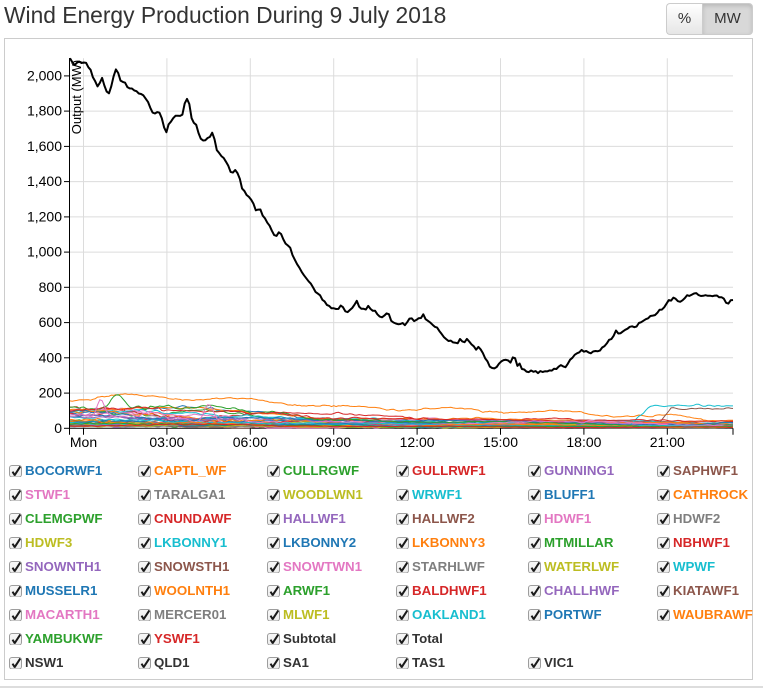  Describe the element at coordinates (44, 252) in the screenshot. I see `svg-text: 1,000` at that location.